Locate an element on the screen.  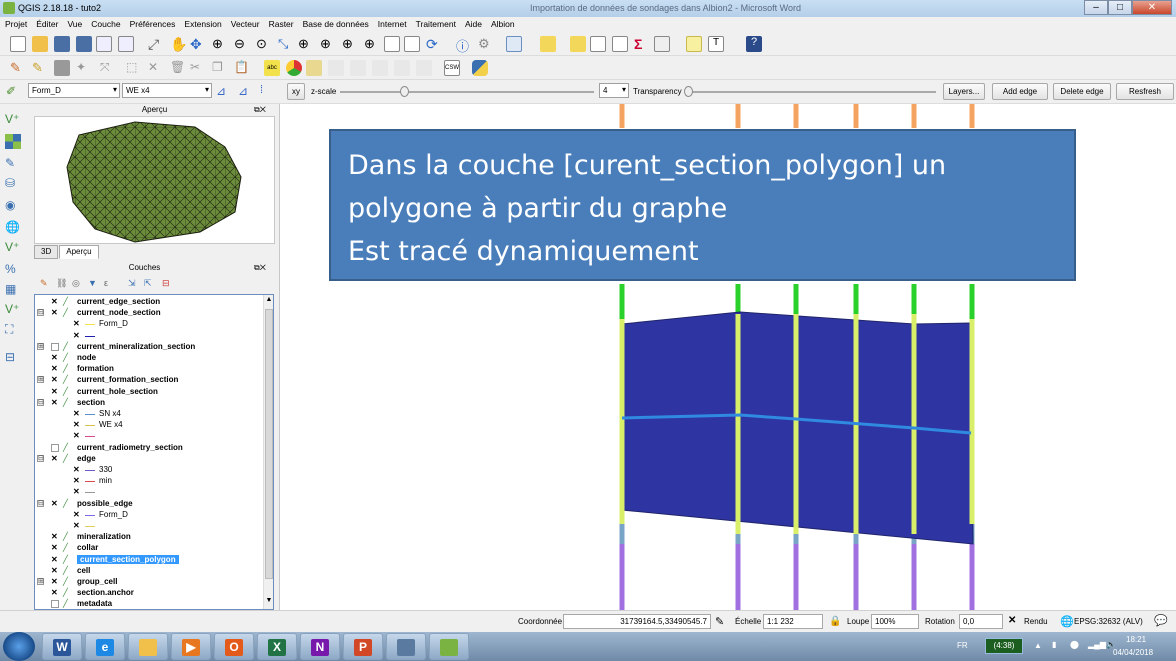
move-label-icon is located at coordinates (380, 68).